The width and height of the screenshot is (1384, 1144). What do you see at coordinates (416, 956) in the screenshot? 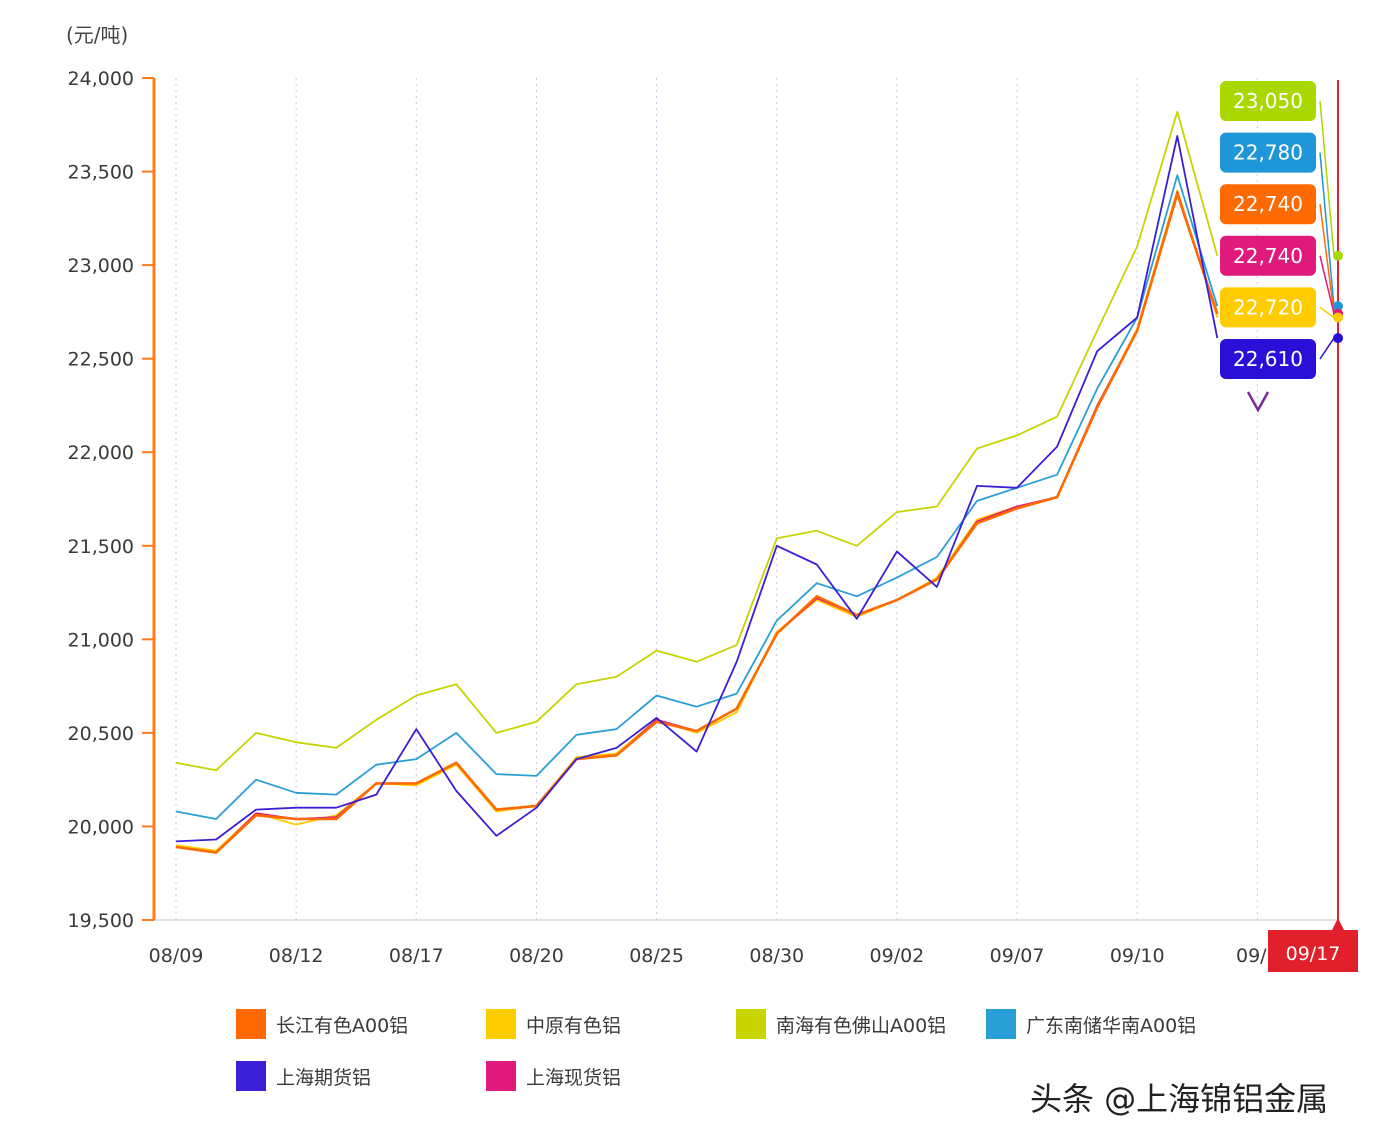
I see `x-tick-label: 08/17` at bounding box center [416, 956].